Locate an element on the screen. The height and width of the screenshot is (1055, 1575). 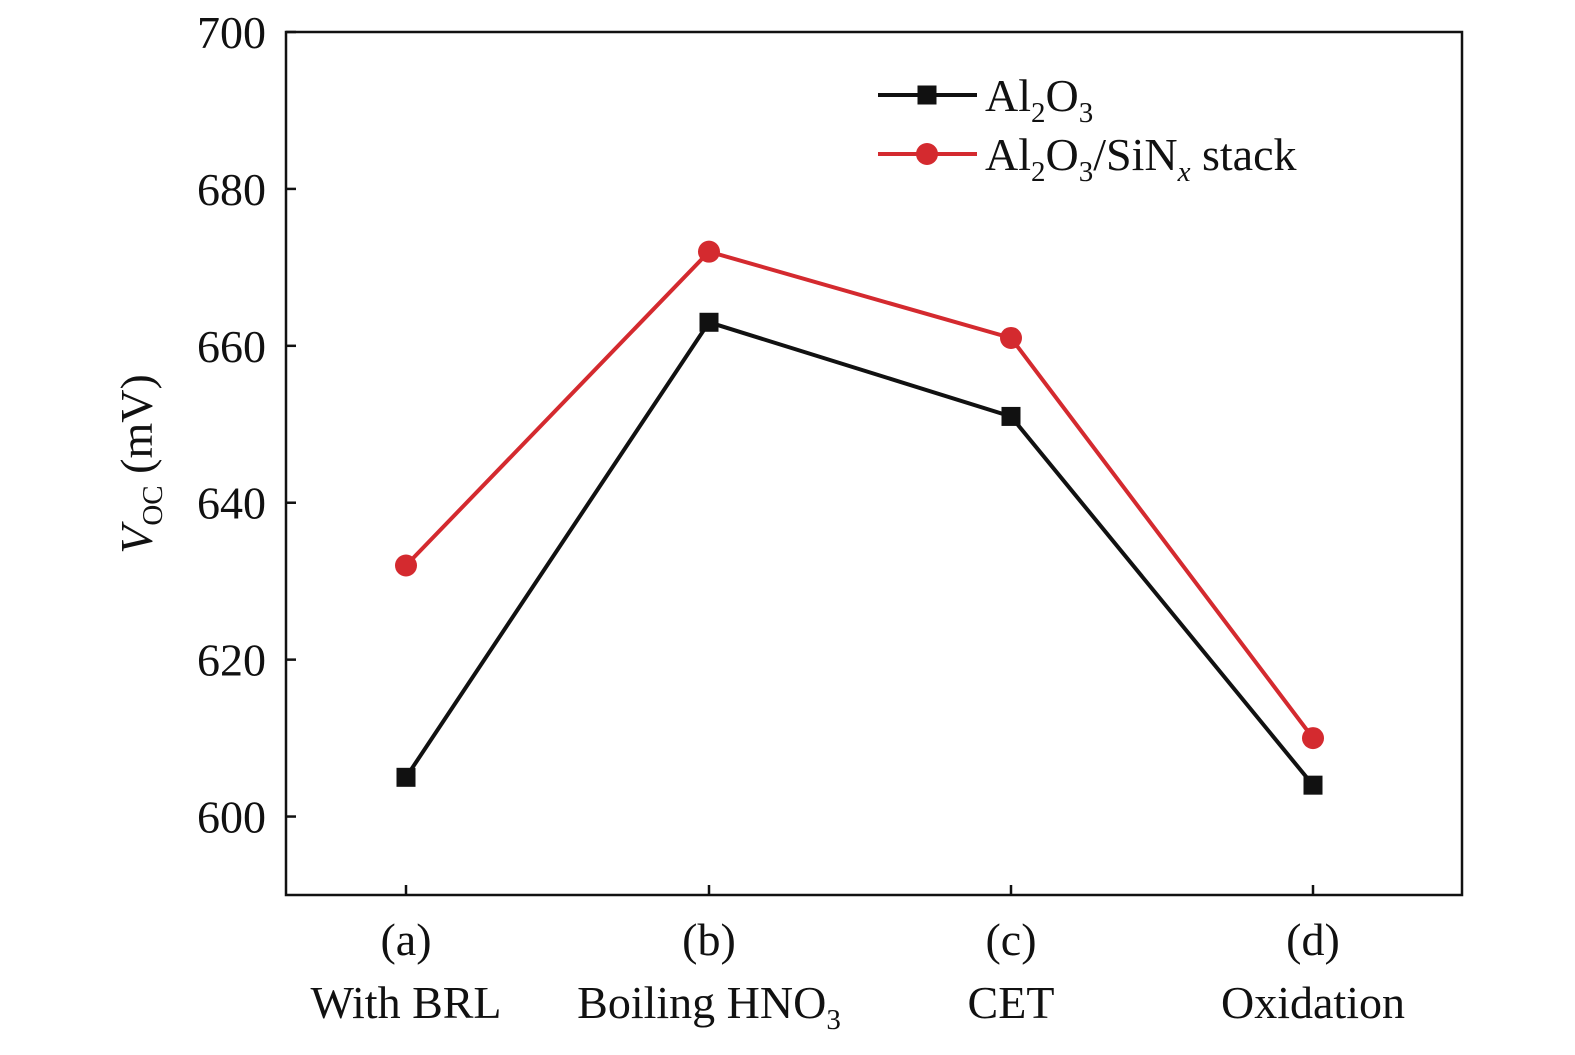
y-axis-ticks: 600 620 640 660 680 700 is located at coordinates (246, 425).